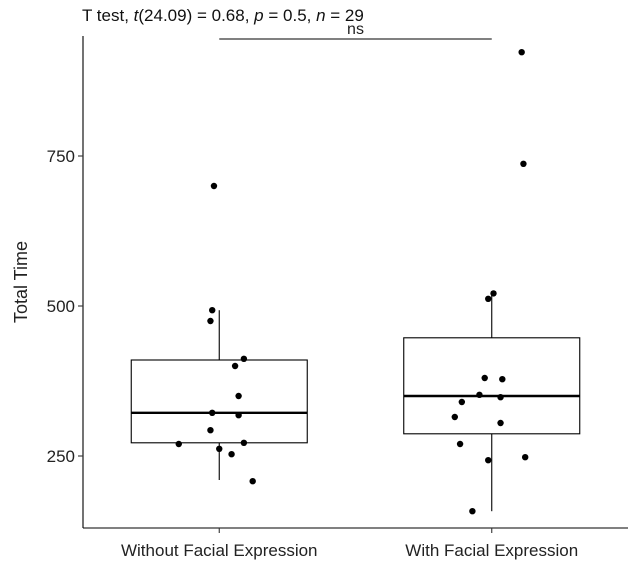 Image resolution: width=631 pixels, height=561 pixels. I want to click on title-p-symbol: p, so click(259, 15).